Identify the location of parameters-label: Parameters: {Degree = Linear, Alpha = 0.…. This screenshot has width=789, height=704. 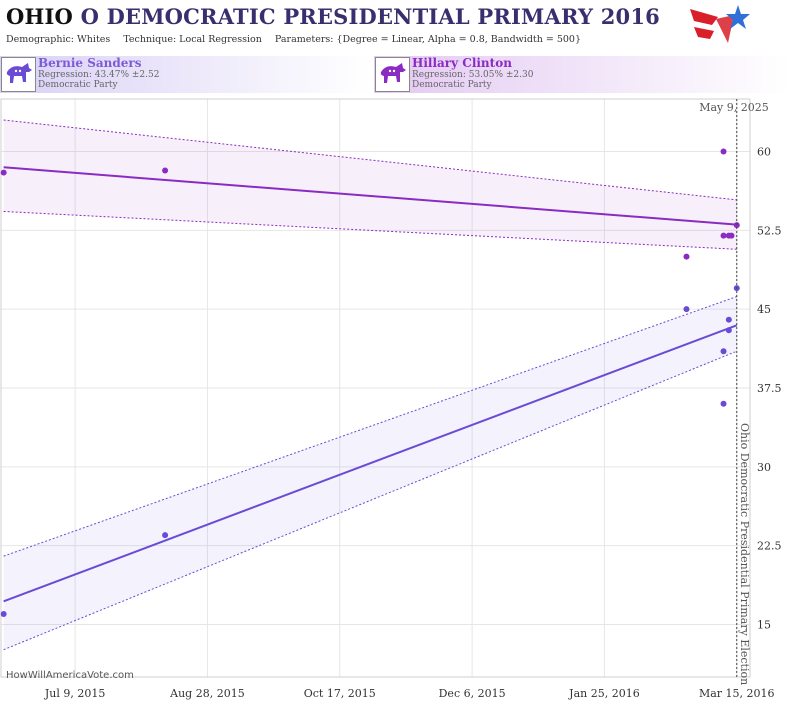
(428, 39).